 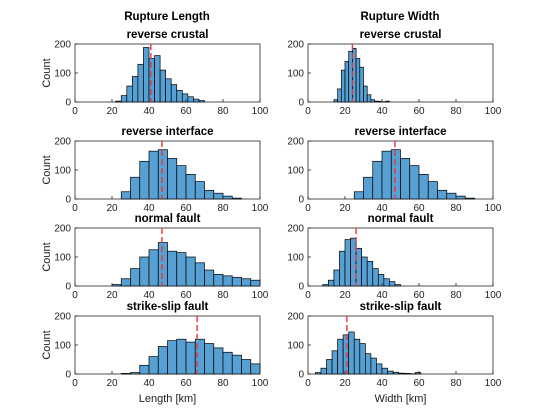 I want to click on panel-title: strike-slip fault, so click(x=401, y=307).